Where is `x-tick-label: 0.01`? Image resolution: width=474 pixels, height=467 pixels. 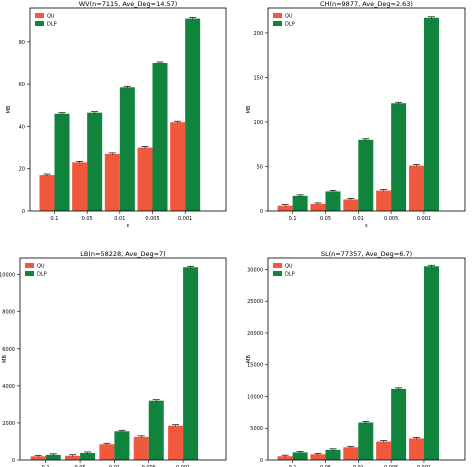
x-tick-label: 0.01 is located at coordinates (114, 466).